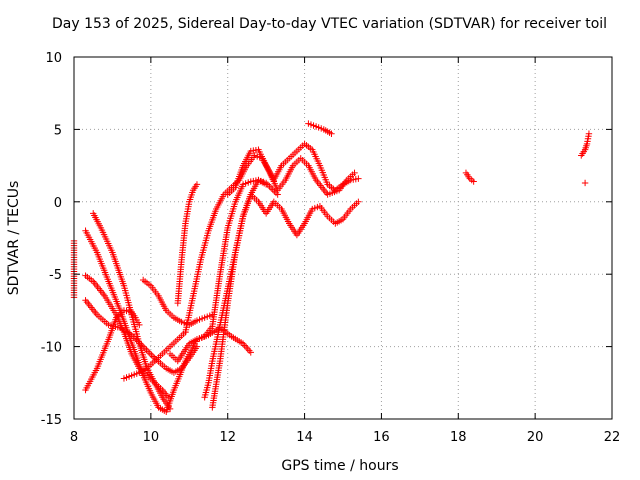 The width and height of the screenshot is (640, 480). Describe the element at coordinates (227, 437) in the screenshot. I see `x-tick-label: 12` at that location.